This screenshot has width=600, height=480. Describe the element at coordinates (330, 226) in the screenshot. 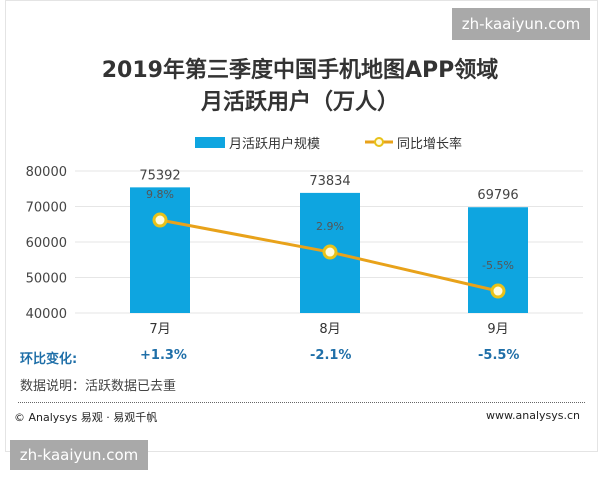

I see `growth-label: 2.9%` at that location.